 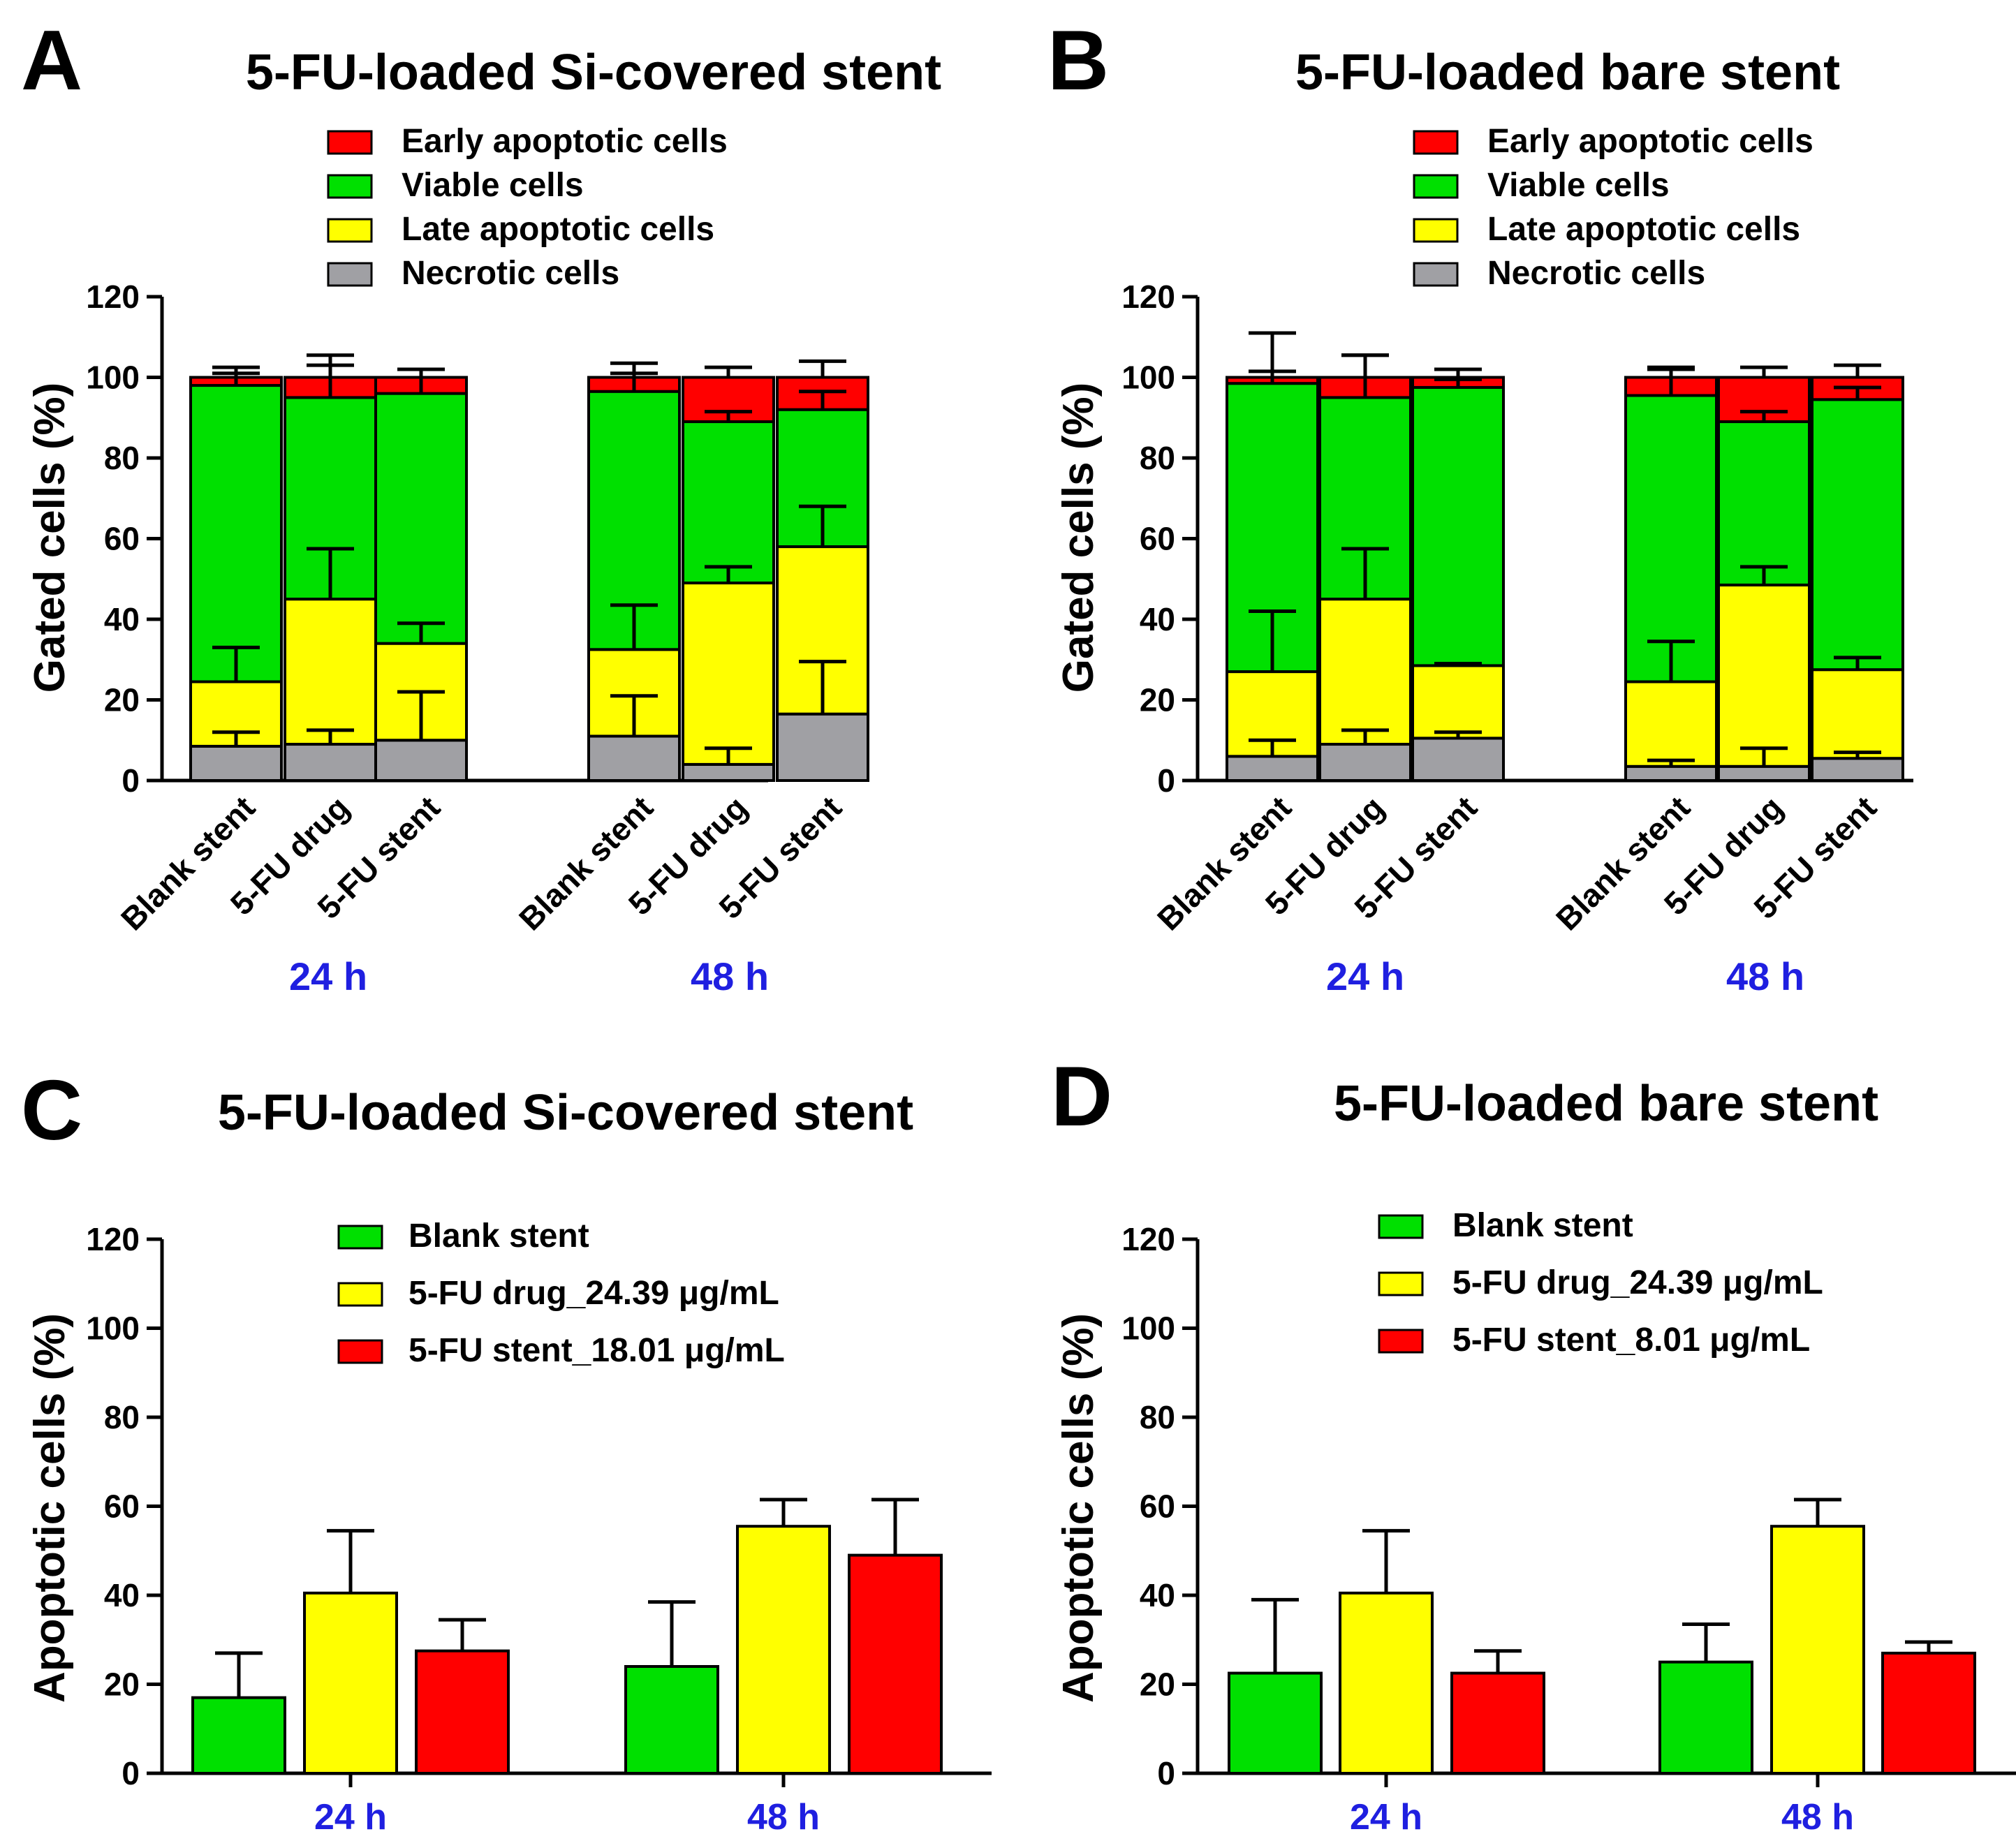 What do you see at coordinates (1078, 60) in the screenshot?
I see `panel-label: B` at bounding box center [1078, 60].